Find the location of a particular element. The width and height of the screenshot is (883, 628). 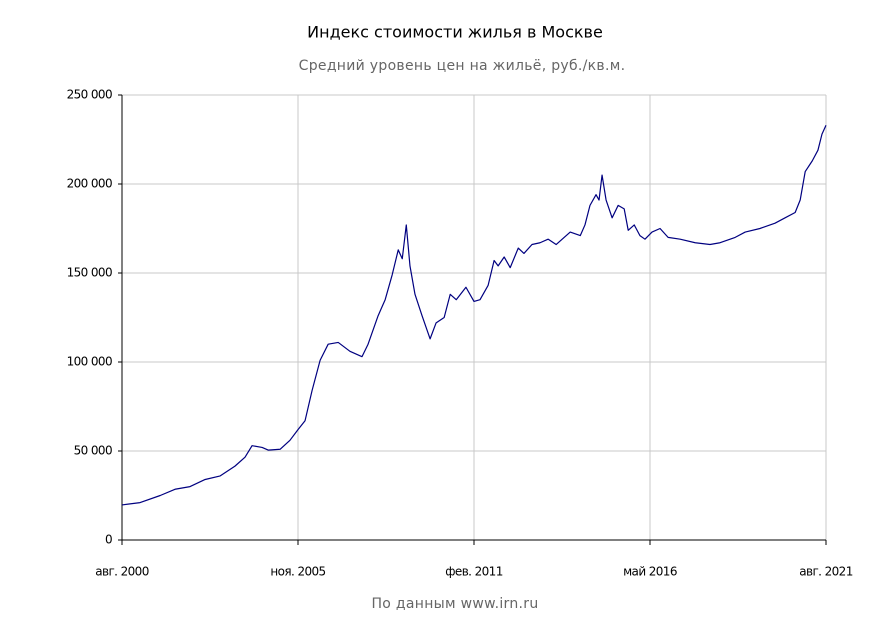

x-tick-label: май 2016 is located at coordinates (650, 572).